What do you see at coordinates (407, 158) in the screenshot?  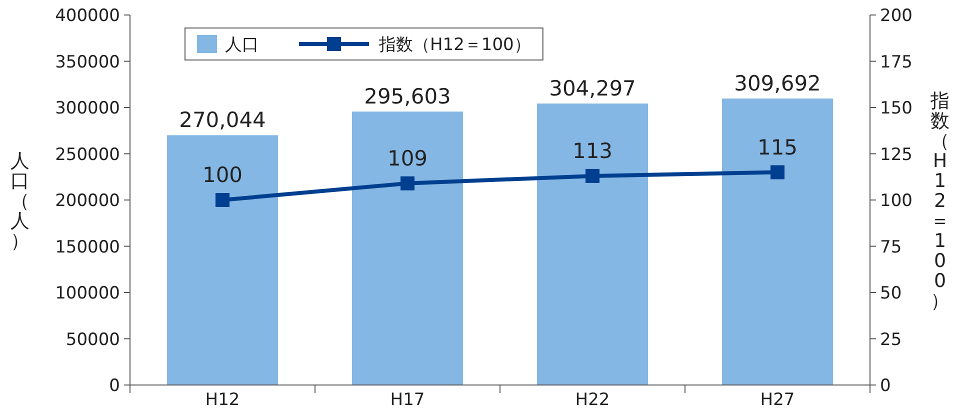 I see `data-label: 109` at bounding box center [407, 158].